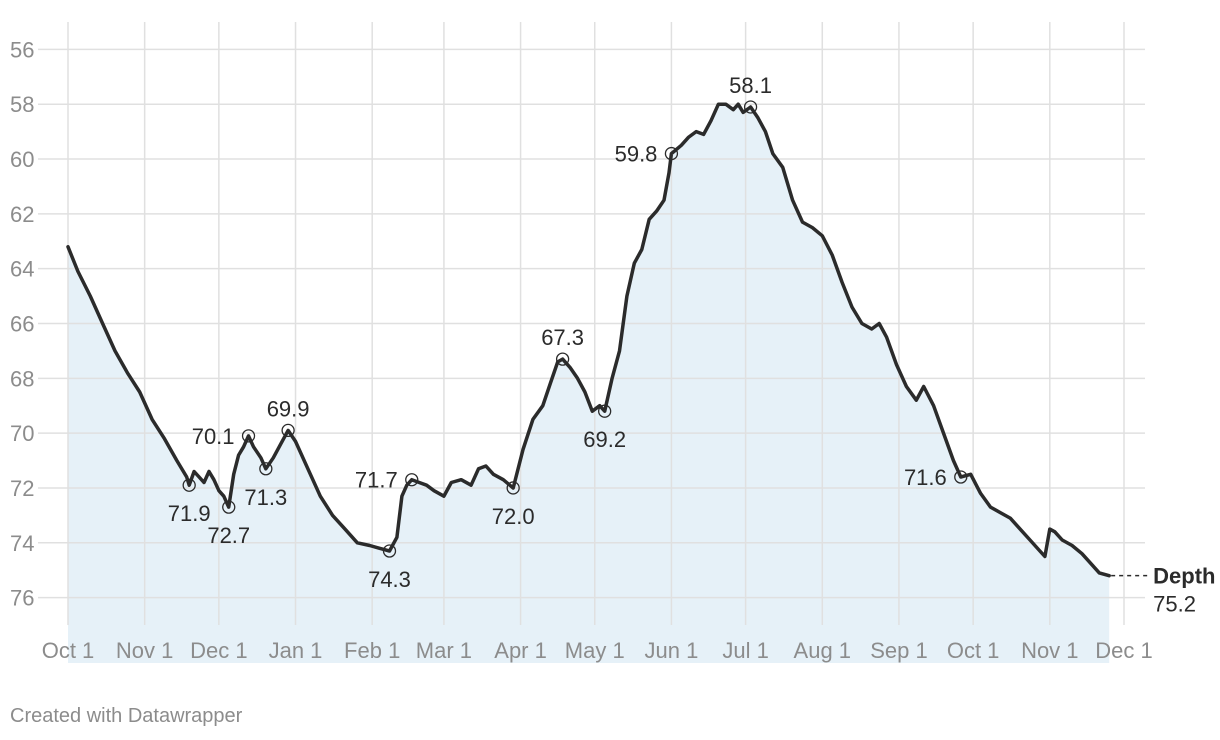 The width and height of the screenshot is (1220, 740). I want to click on y-tick-label: 70, so click(22, 433).